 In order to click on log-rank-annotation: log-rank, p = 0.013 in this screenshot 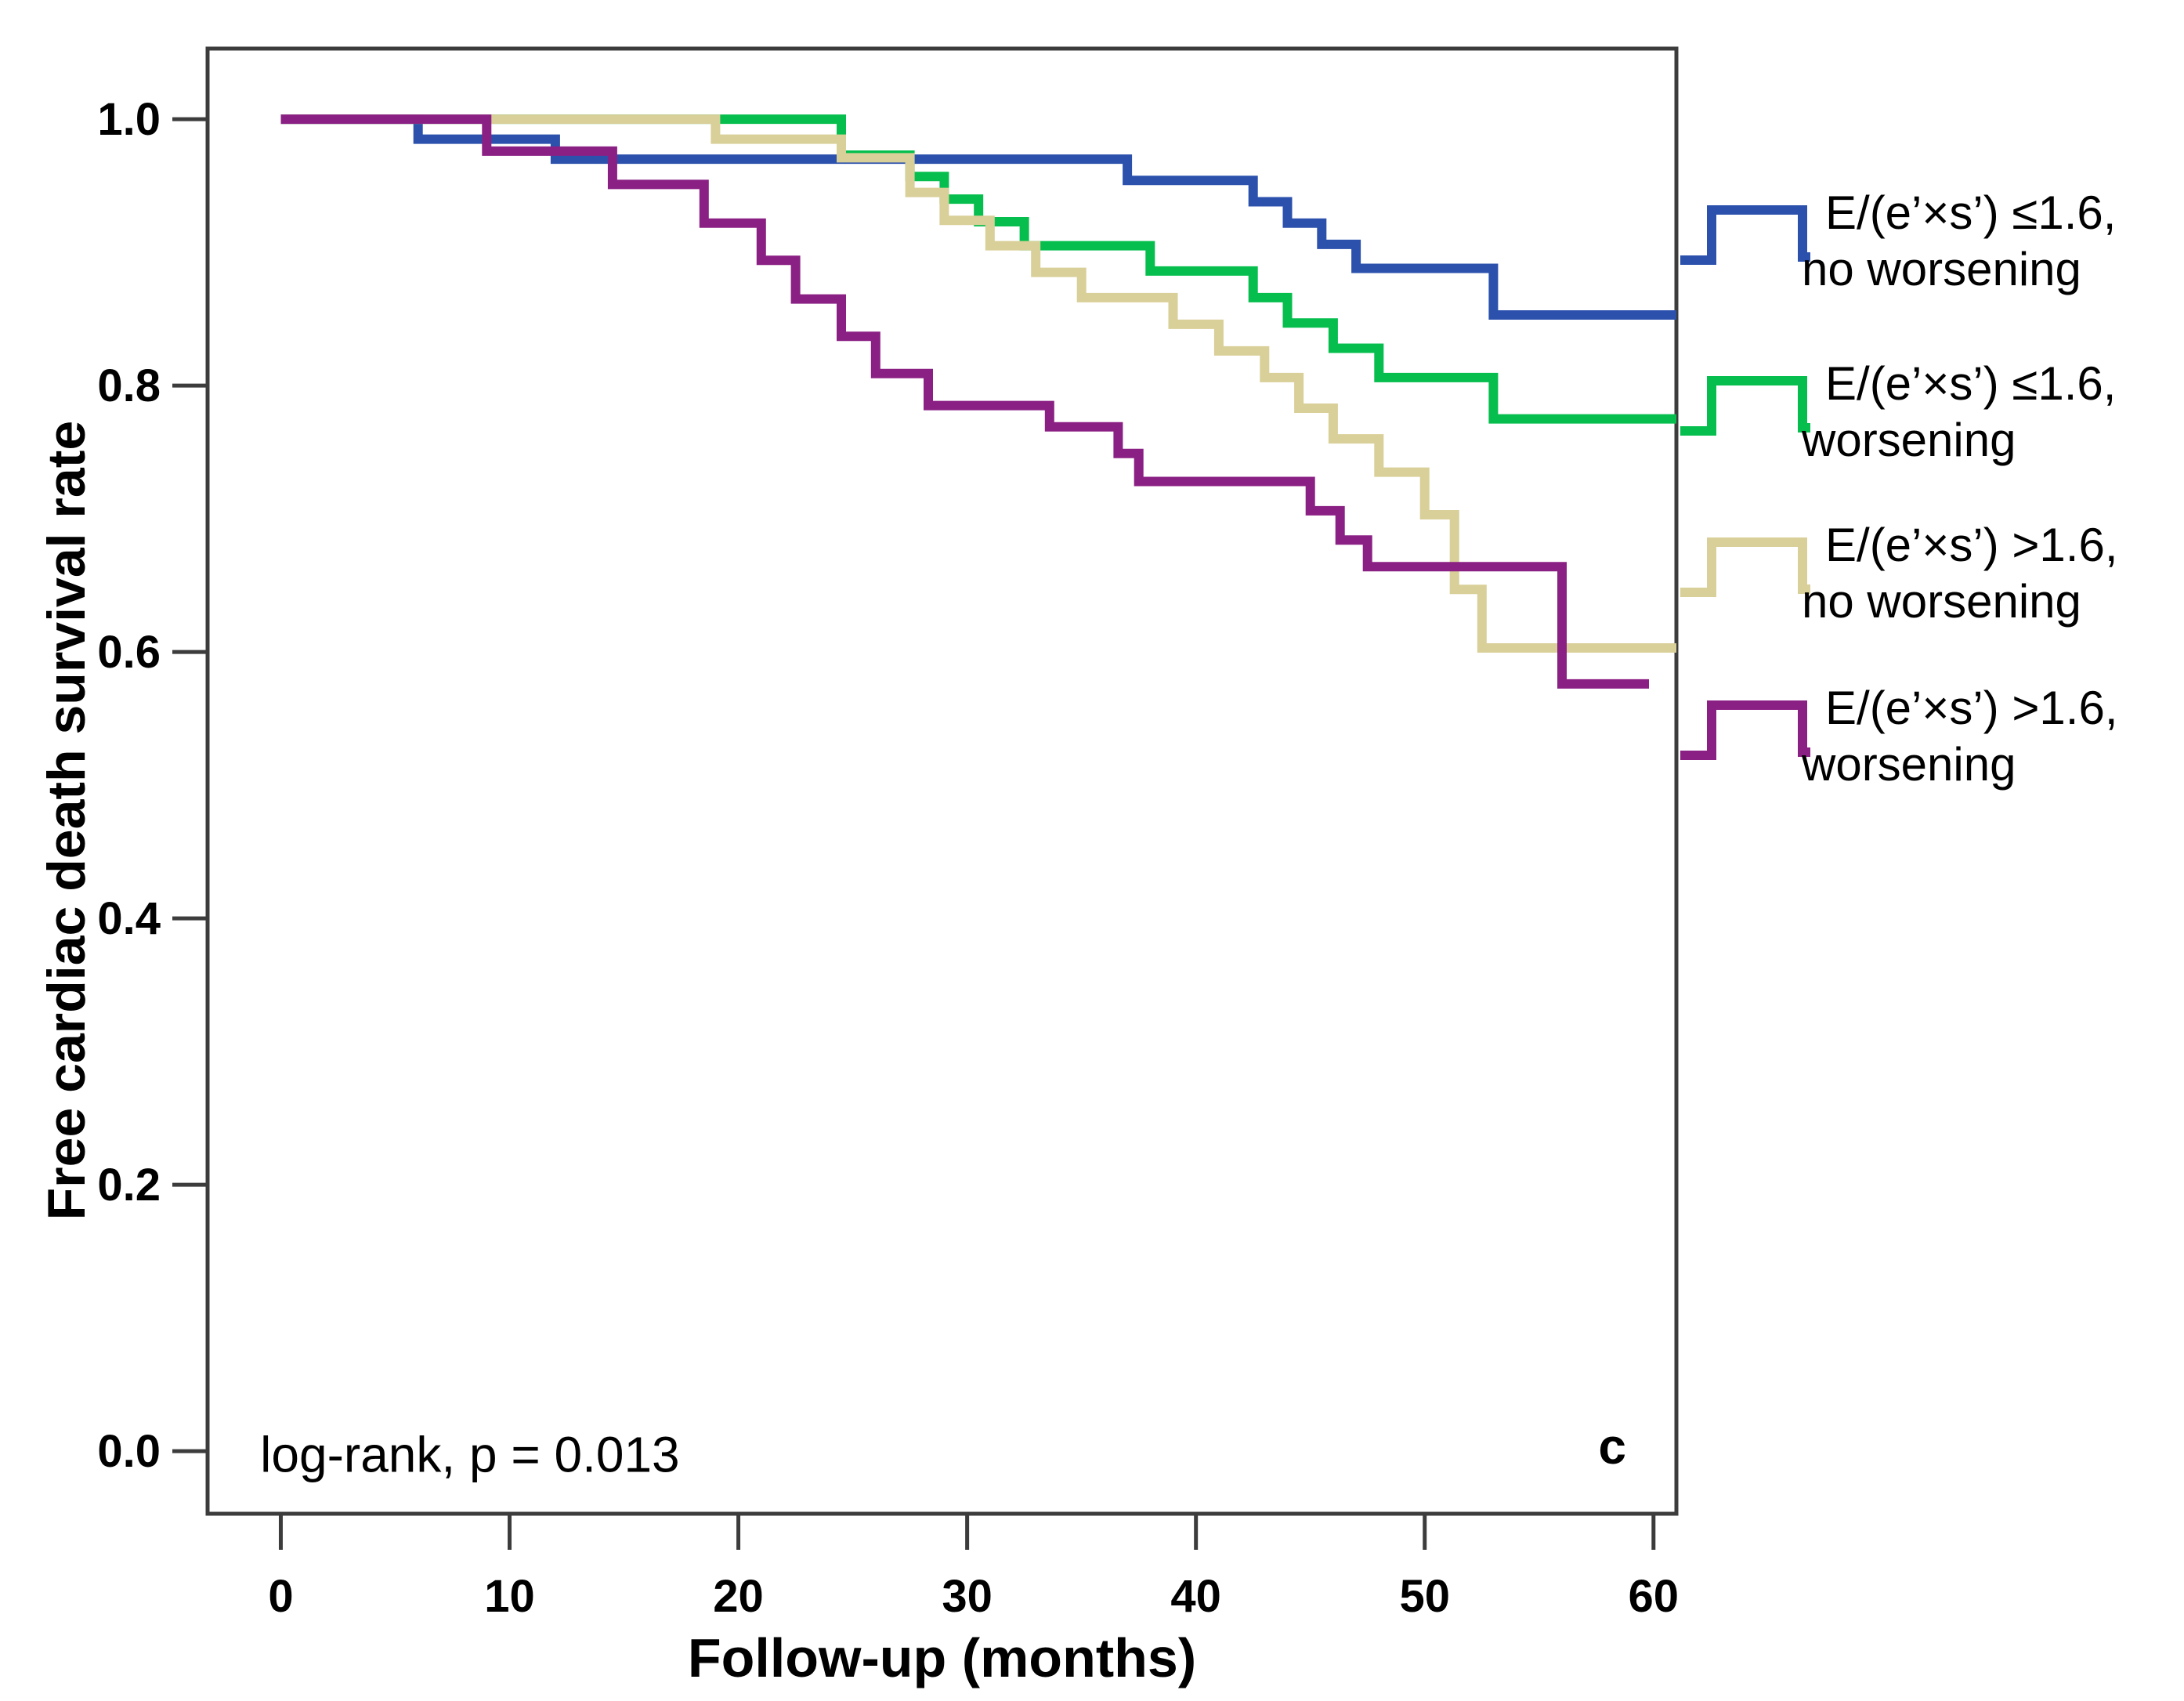, I will do `click(469, 1454)`.